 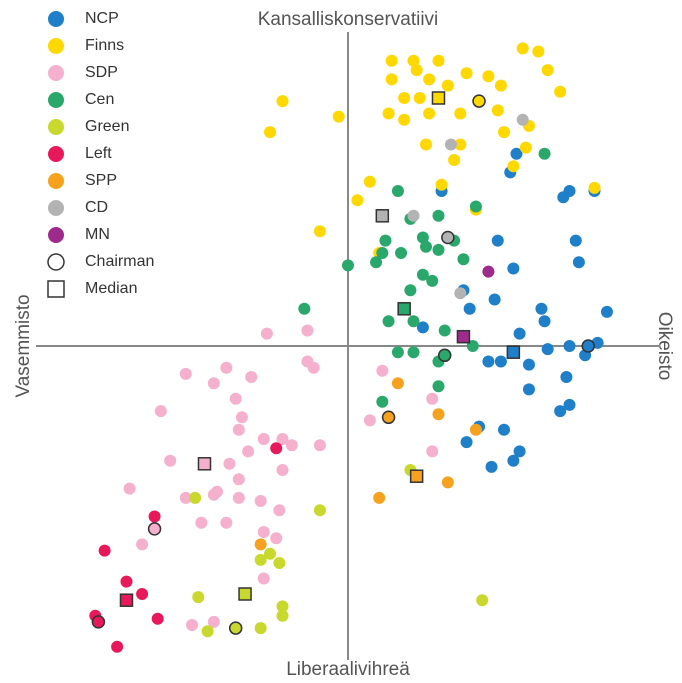 What do you see at coordinates (111, 288) in the screenshot?
I see `legend-label: Median` at bounding box center [111, 288].